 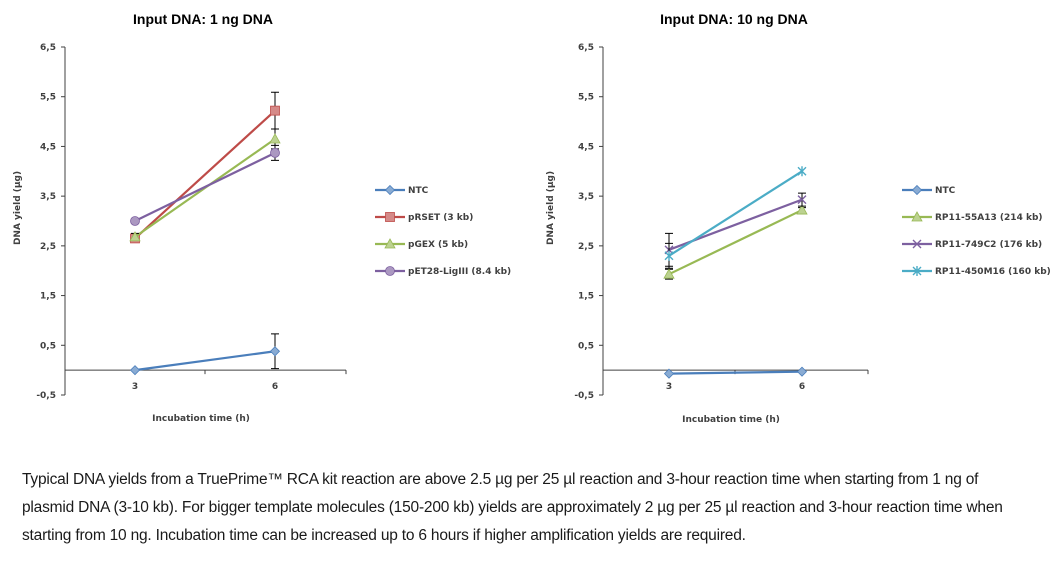 I want to click on series-pet28-ligiii-8-4-kb, so click(x=205, y=185).